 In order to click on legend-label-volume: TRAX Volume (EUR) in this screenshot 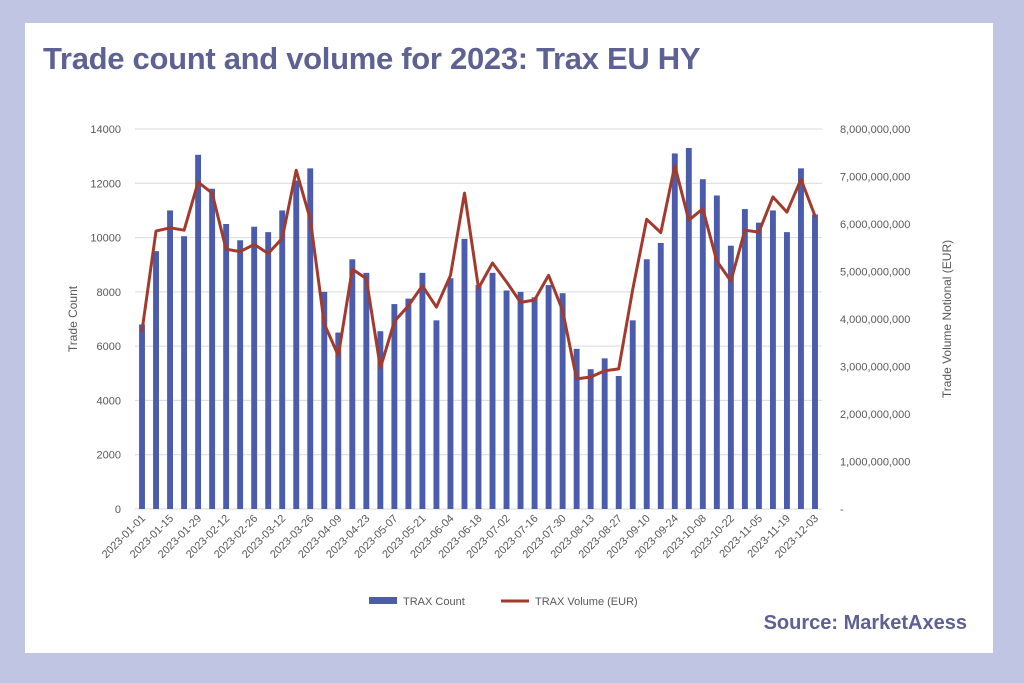, I will do `click(586, 602)`.